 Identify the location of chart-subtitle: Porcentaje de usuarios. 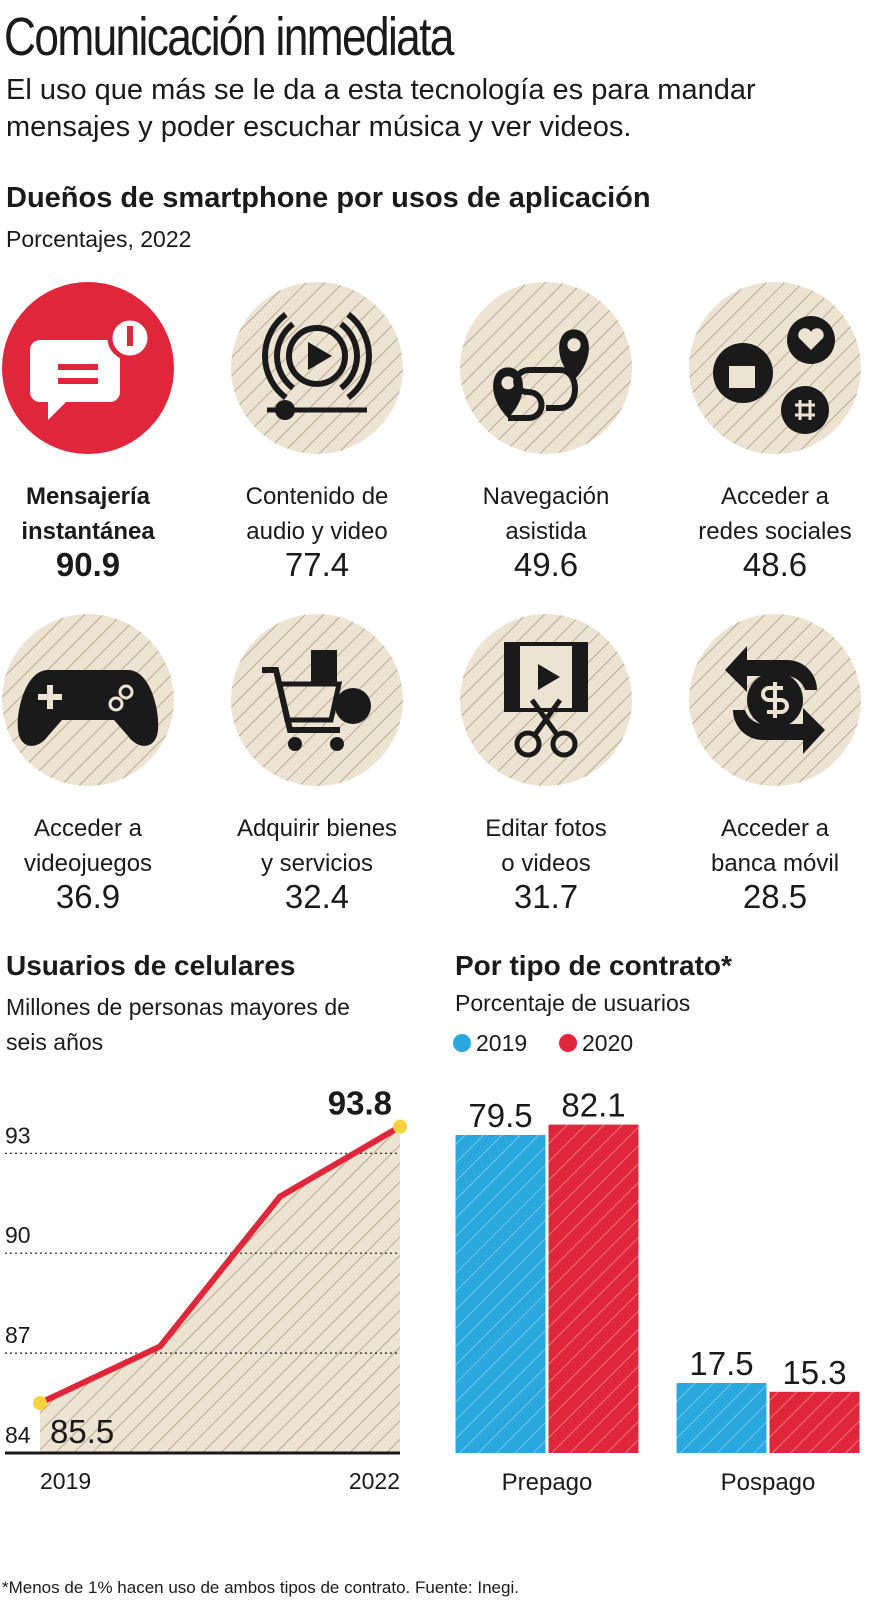
(573, 1003).